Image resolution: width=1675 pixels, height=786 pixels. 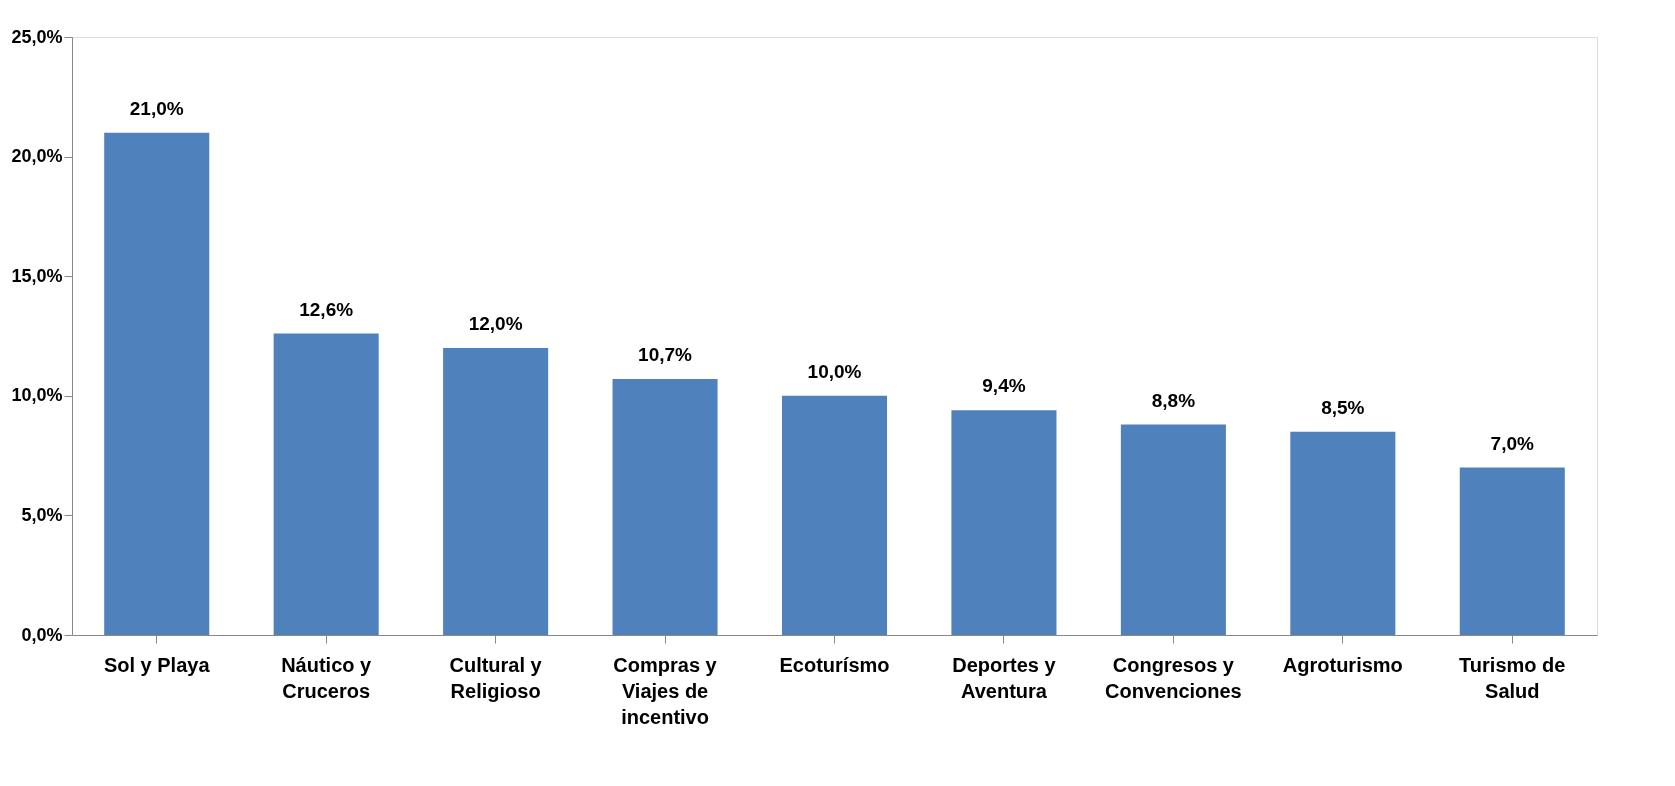 What do you see at coordinates (37, 275) in the screenshot?
I see `y-tick-label: 15,0%` at bounding box center [37, 275].